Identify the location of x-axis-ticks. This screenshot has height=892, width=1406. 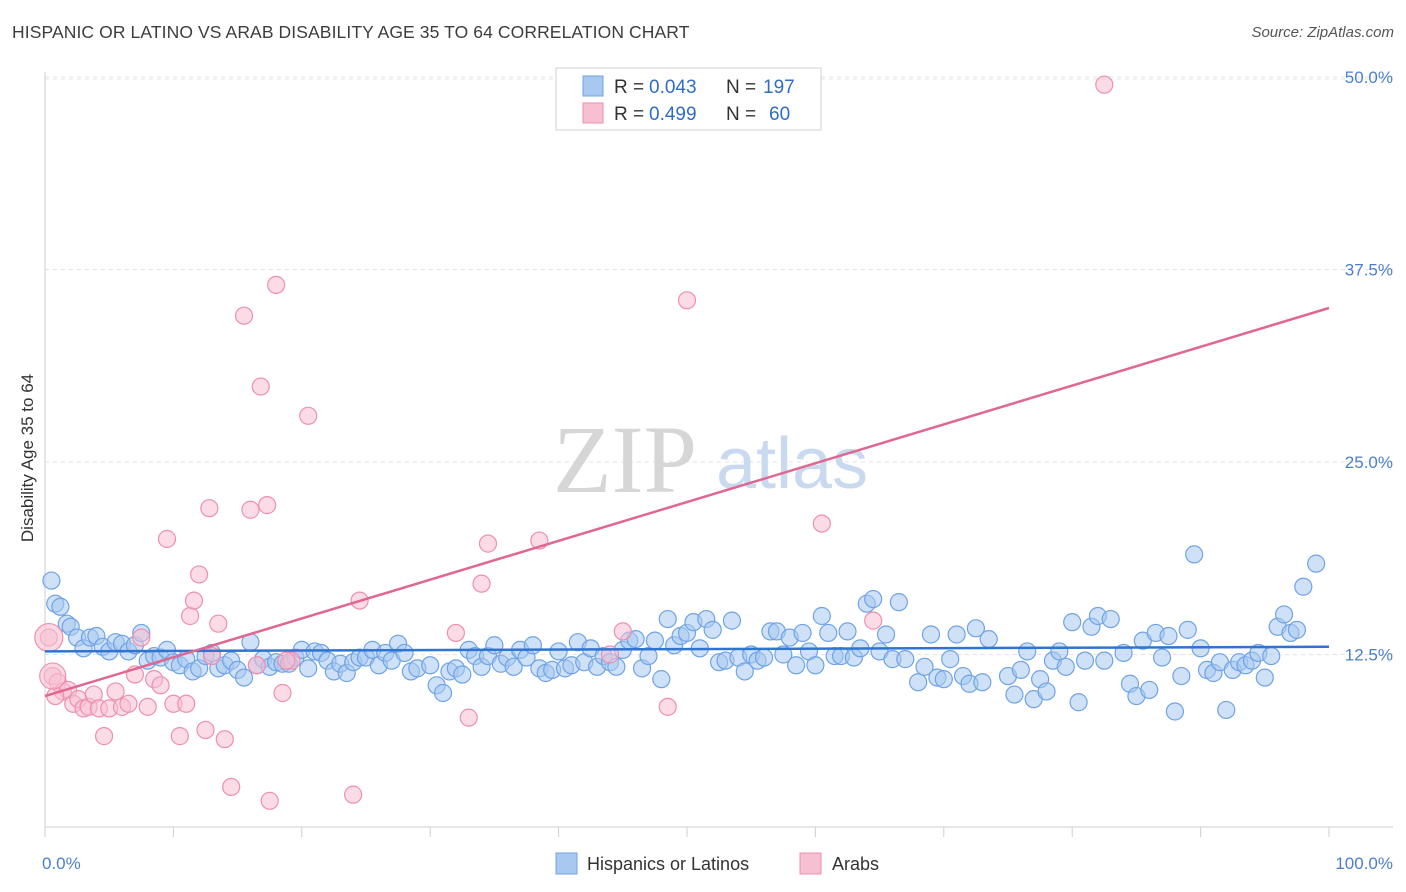
(687, 832).